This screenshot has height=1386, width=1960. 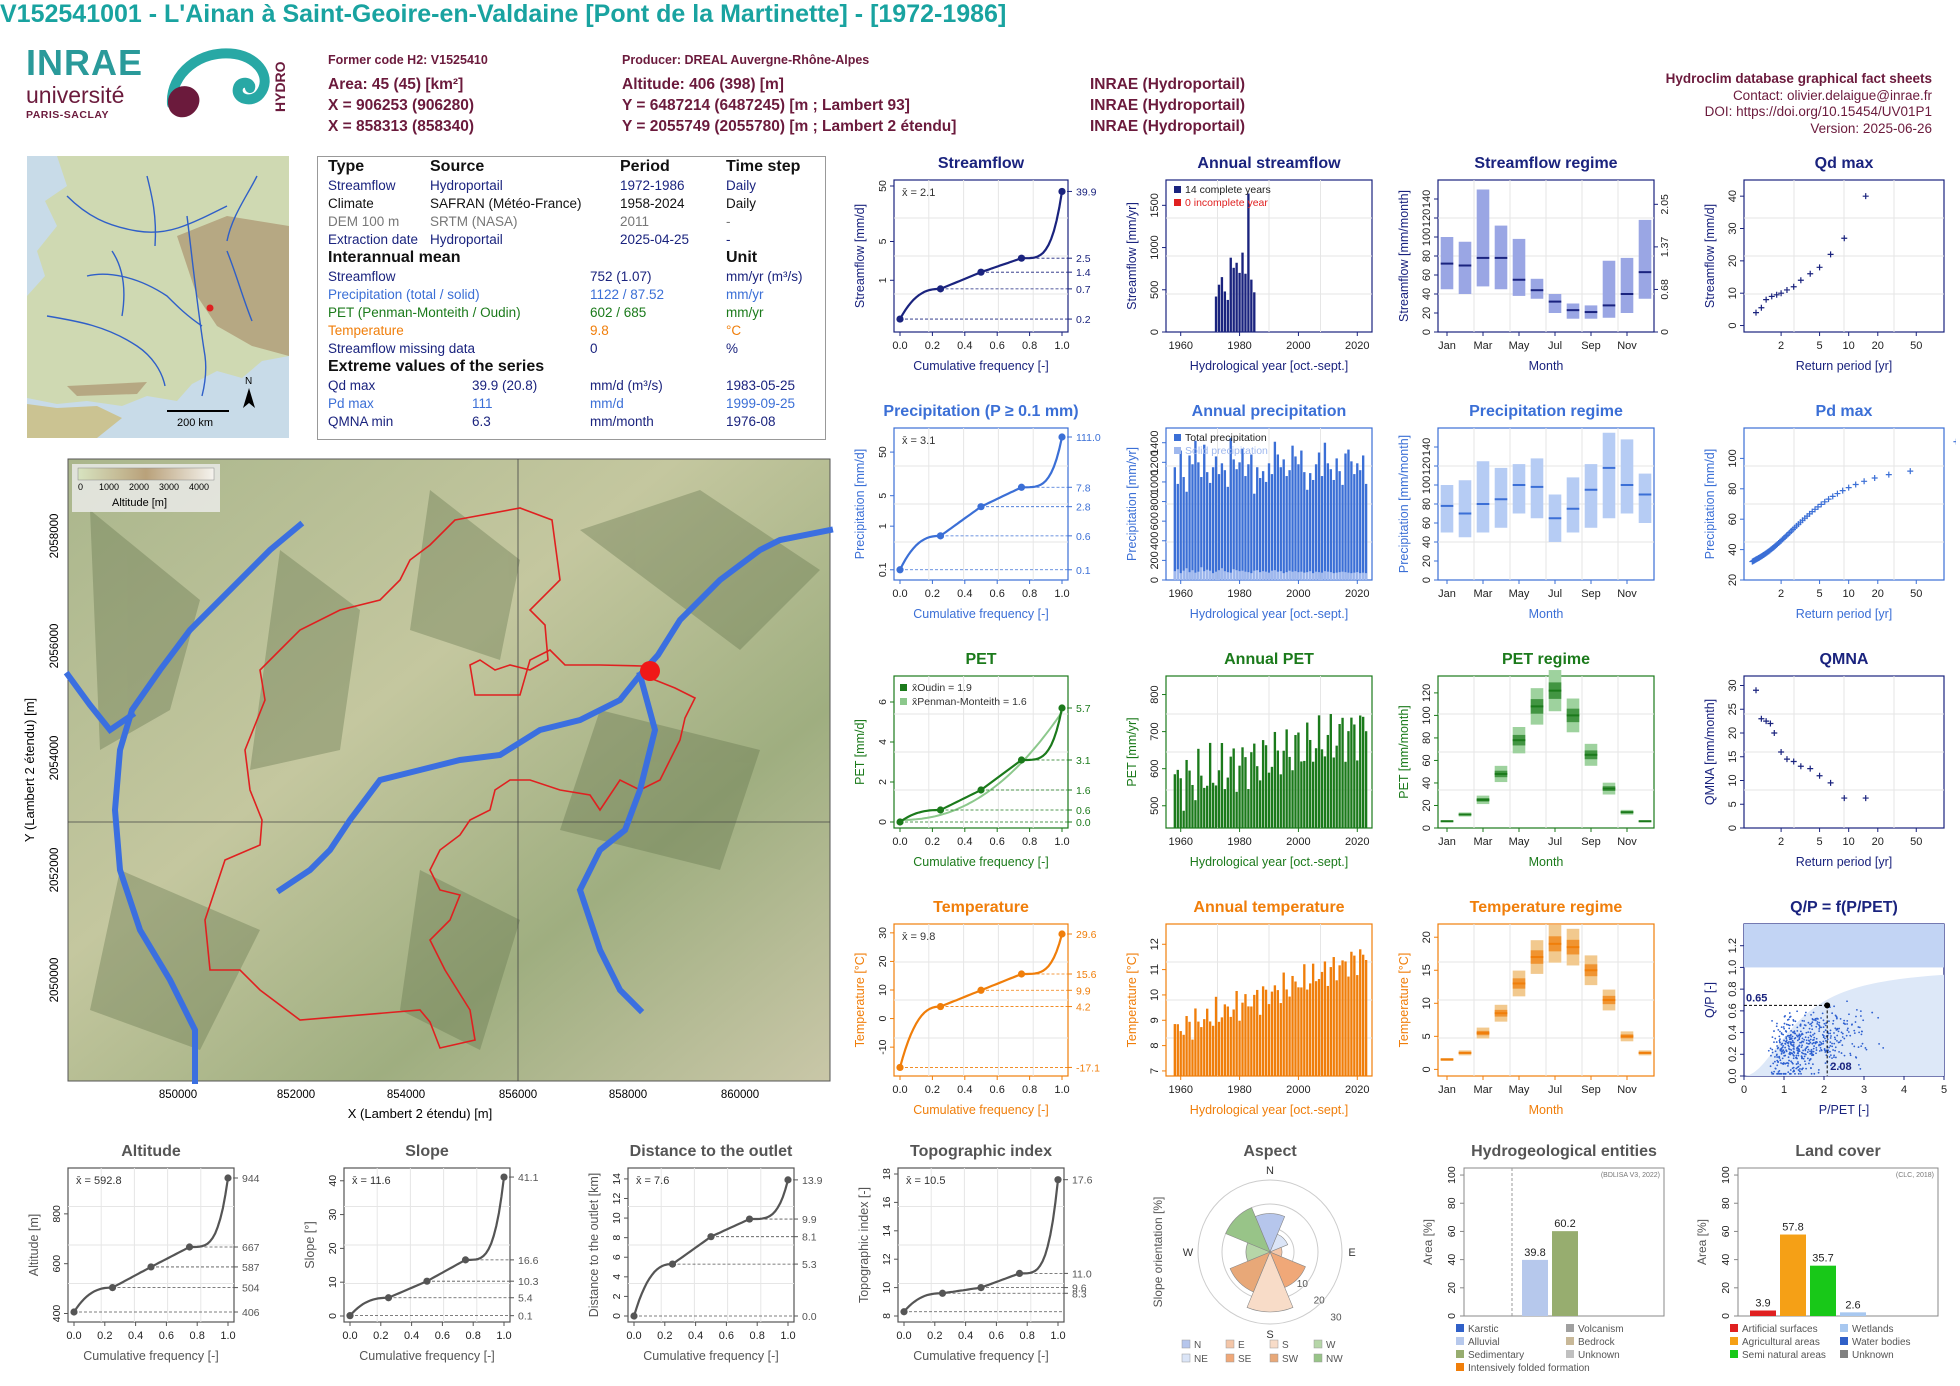 What do you see at coordinates (139, 503) in the screenshot?
I see `altitude-legend-title: Altitude [m]` at bounding box center [139, 503].